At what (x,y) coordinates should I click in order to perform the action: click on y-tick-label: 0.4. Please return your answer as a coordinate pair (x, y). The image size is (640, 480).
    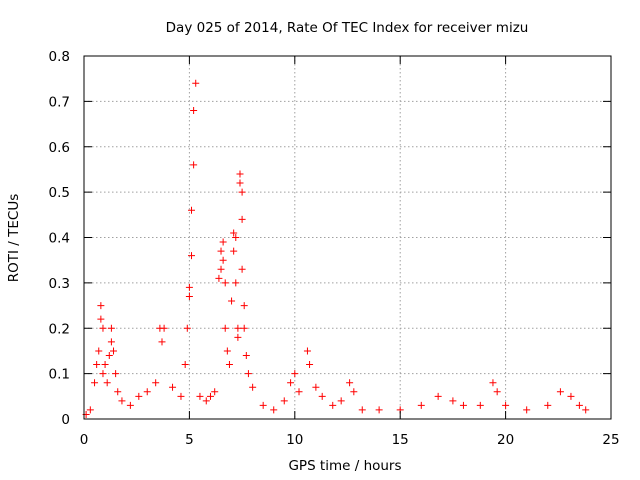
    Looking at the image, I should click on (59, 239).